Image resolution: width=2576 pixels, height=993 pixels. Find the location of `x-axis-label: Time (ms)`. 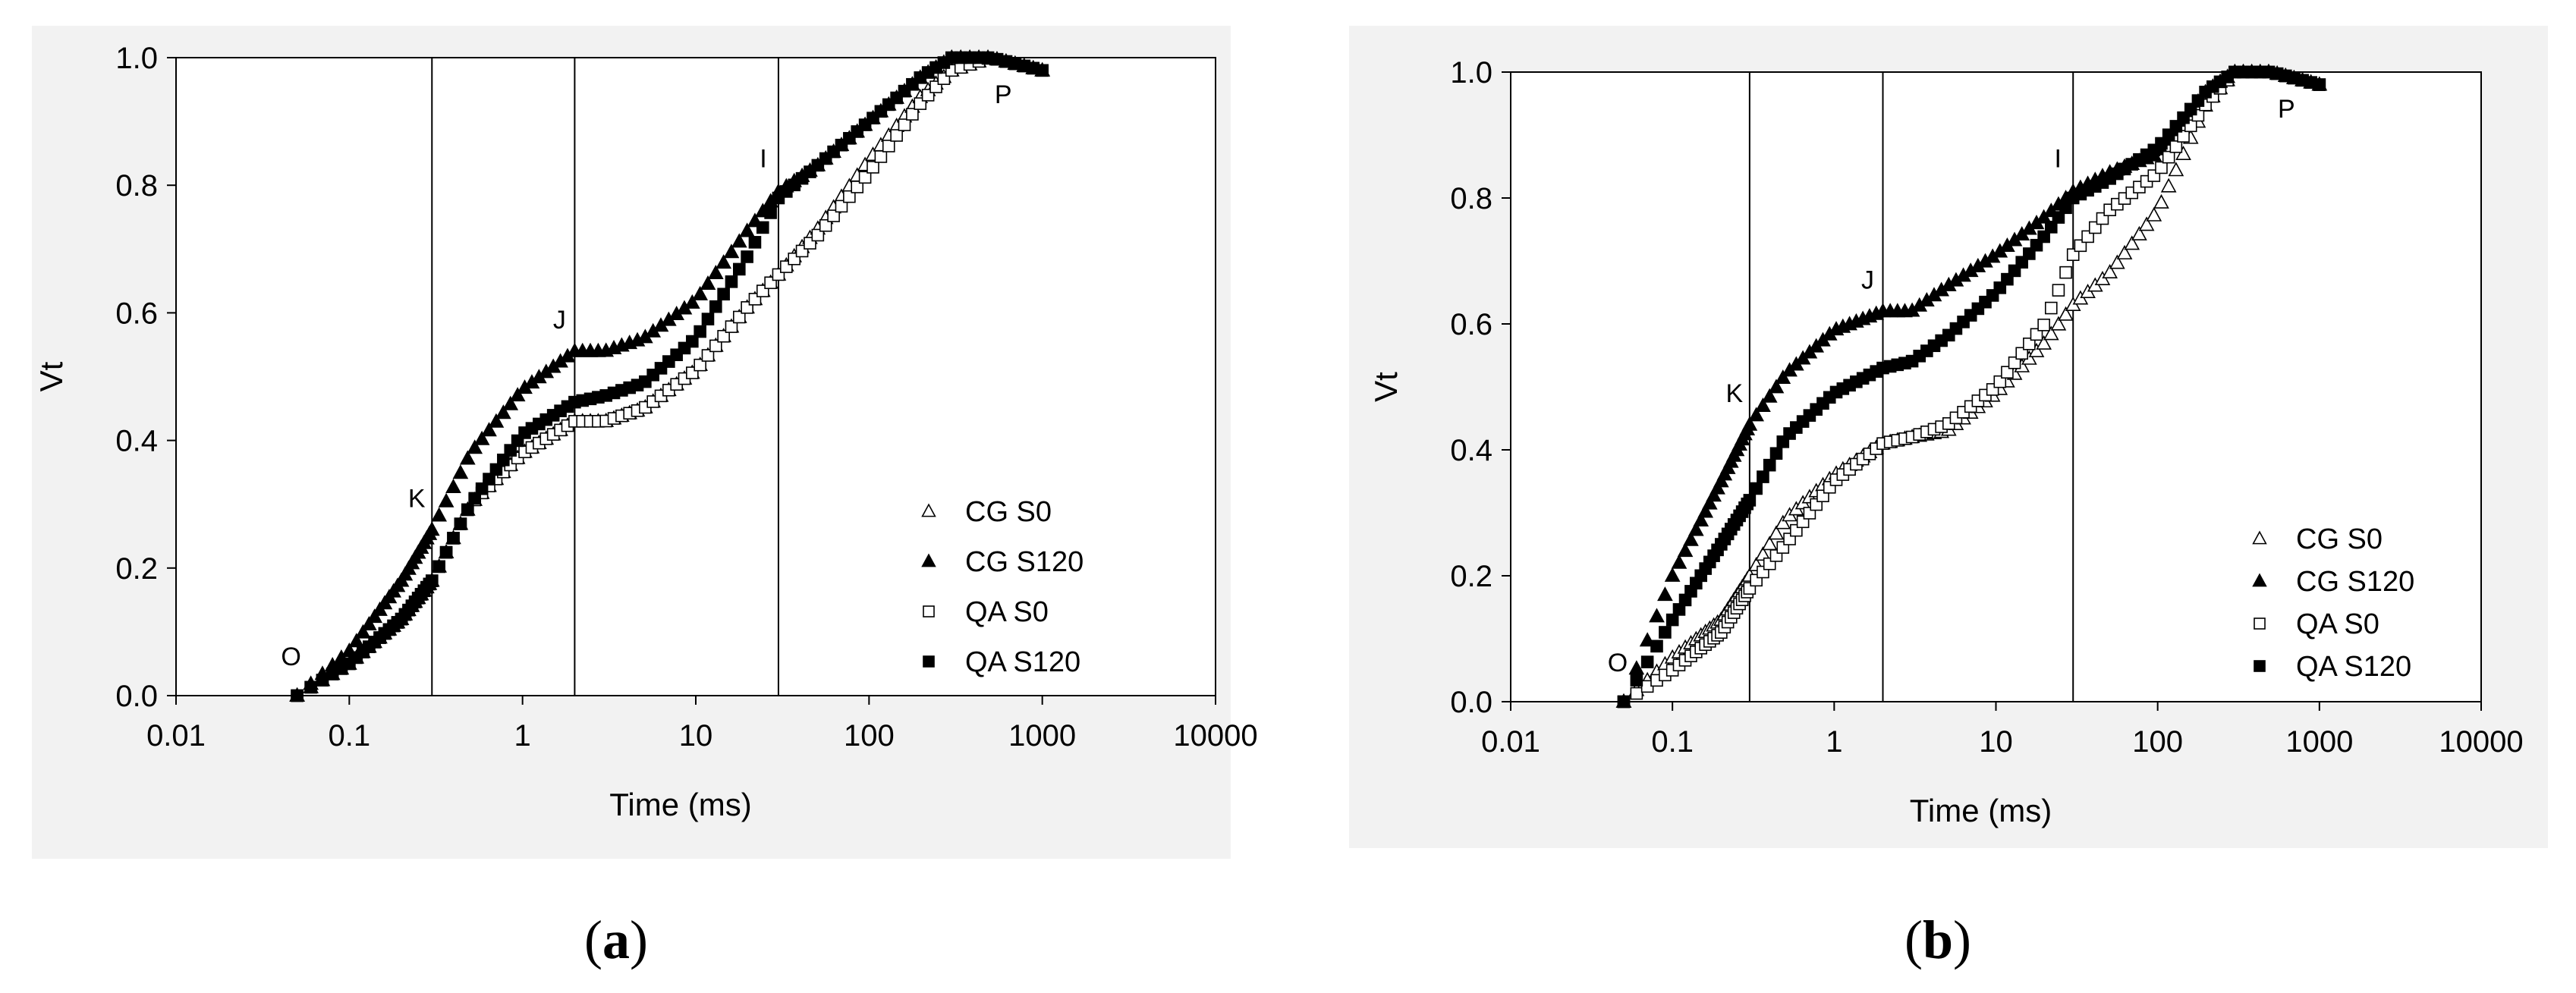

x-axis-label: Time (ms) is located at coordinates (680, 805).